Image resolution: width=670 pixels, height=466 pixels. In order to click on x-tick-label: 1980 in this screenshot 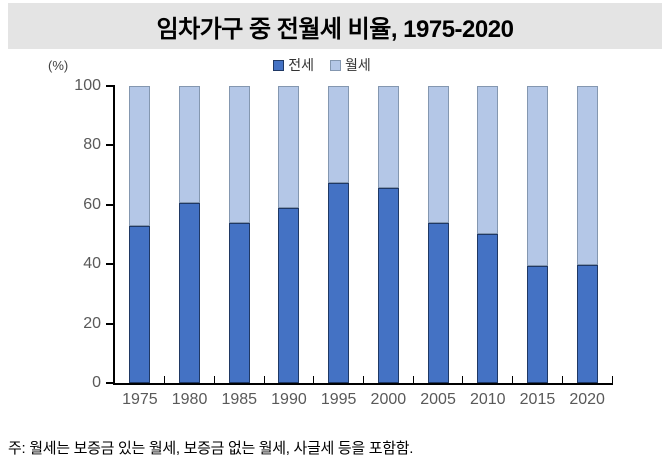, I will do `click(189, 399)`.